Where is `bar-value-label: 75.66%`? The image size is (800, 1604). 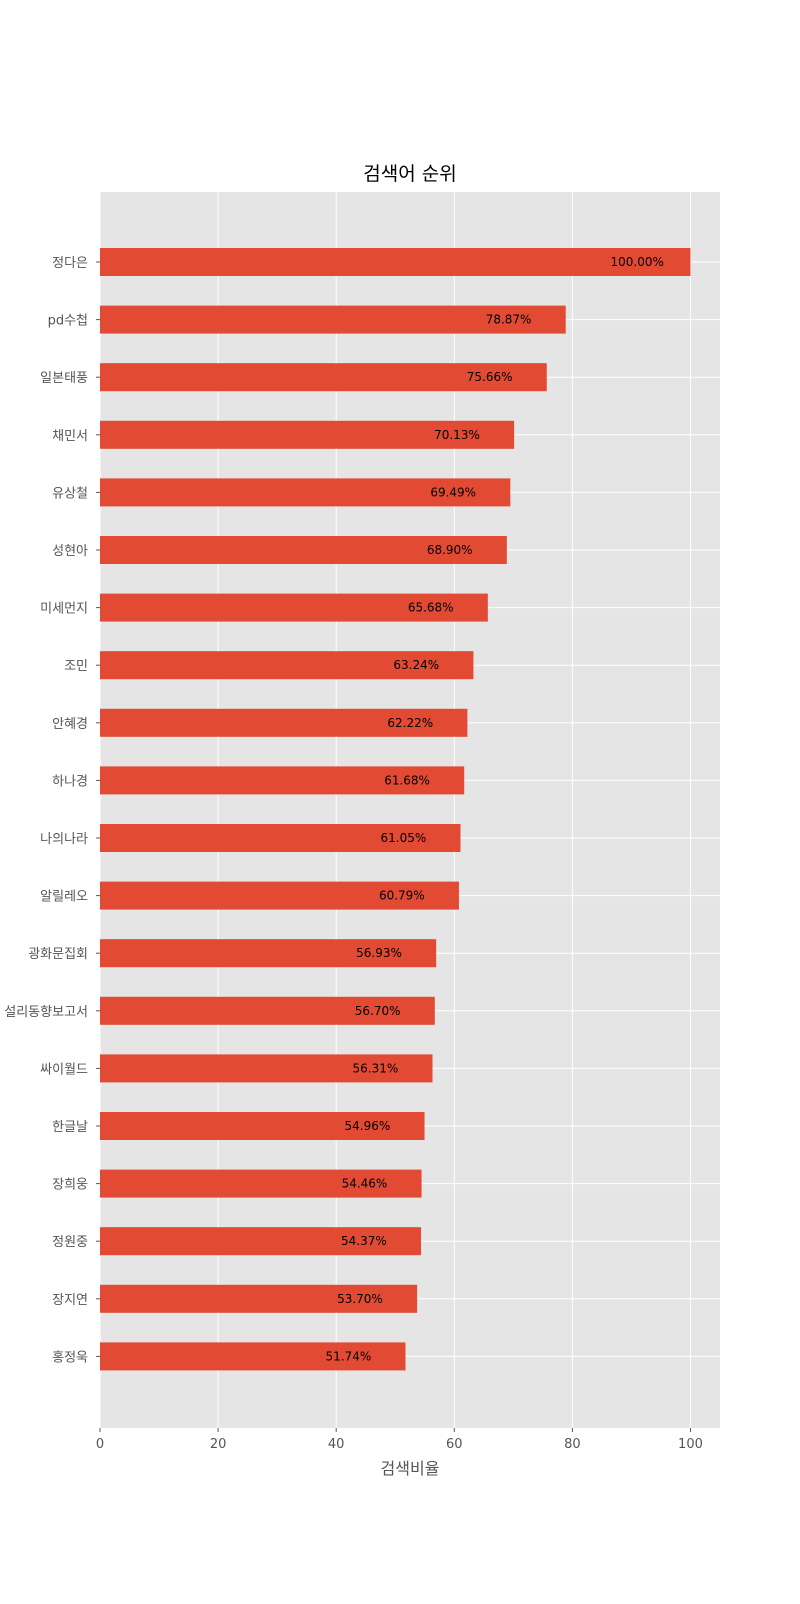
bar-value-label: 75.66% is located at coordinates (490, 377).